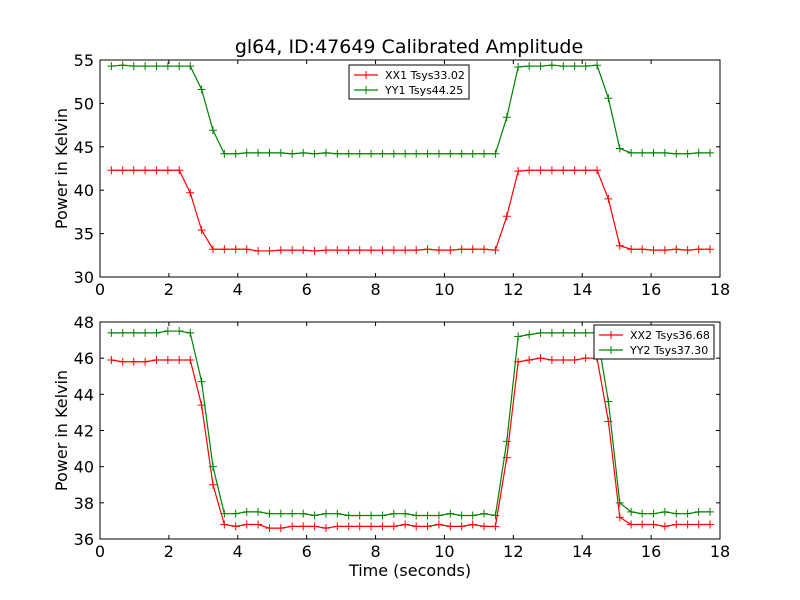 The height and width of the screenshot is (600, 800). I want to click on y-tick-label: 55, so click(84, 60).